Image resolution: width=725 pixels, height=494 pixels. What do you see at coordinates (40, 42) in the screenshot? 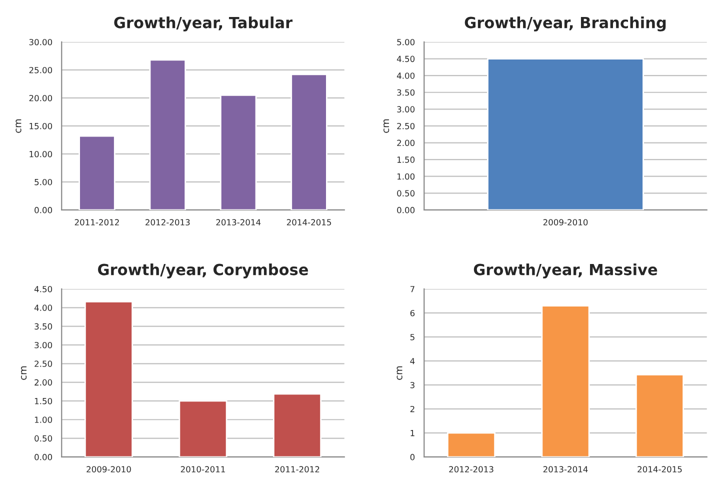
I see `y-tick-label: 30.00` at bounding box center [40, 42].